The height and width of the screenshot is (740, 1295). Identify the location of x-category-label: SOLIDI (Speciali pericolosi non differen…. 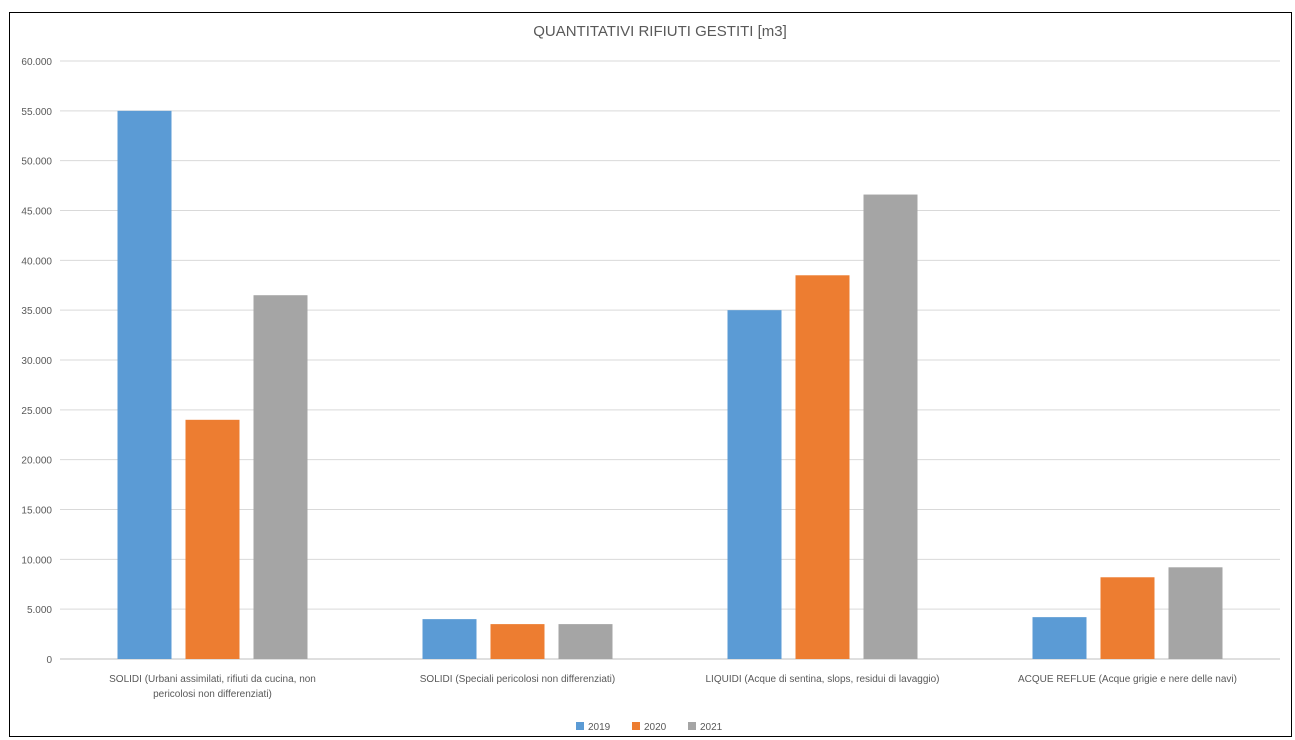
(517, 679).